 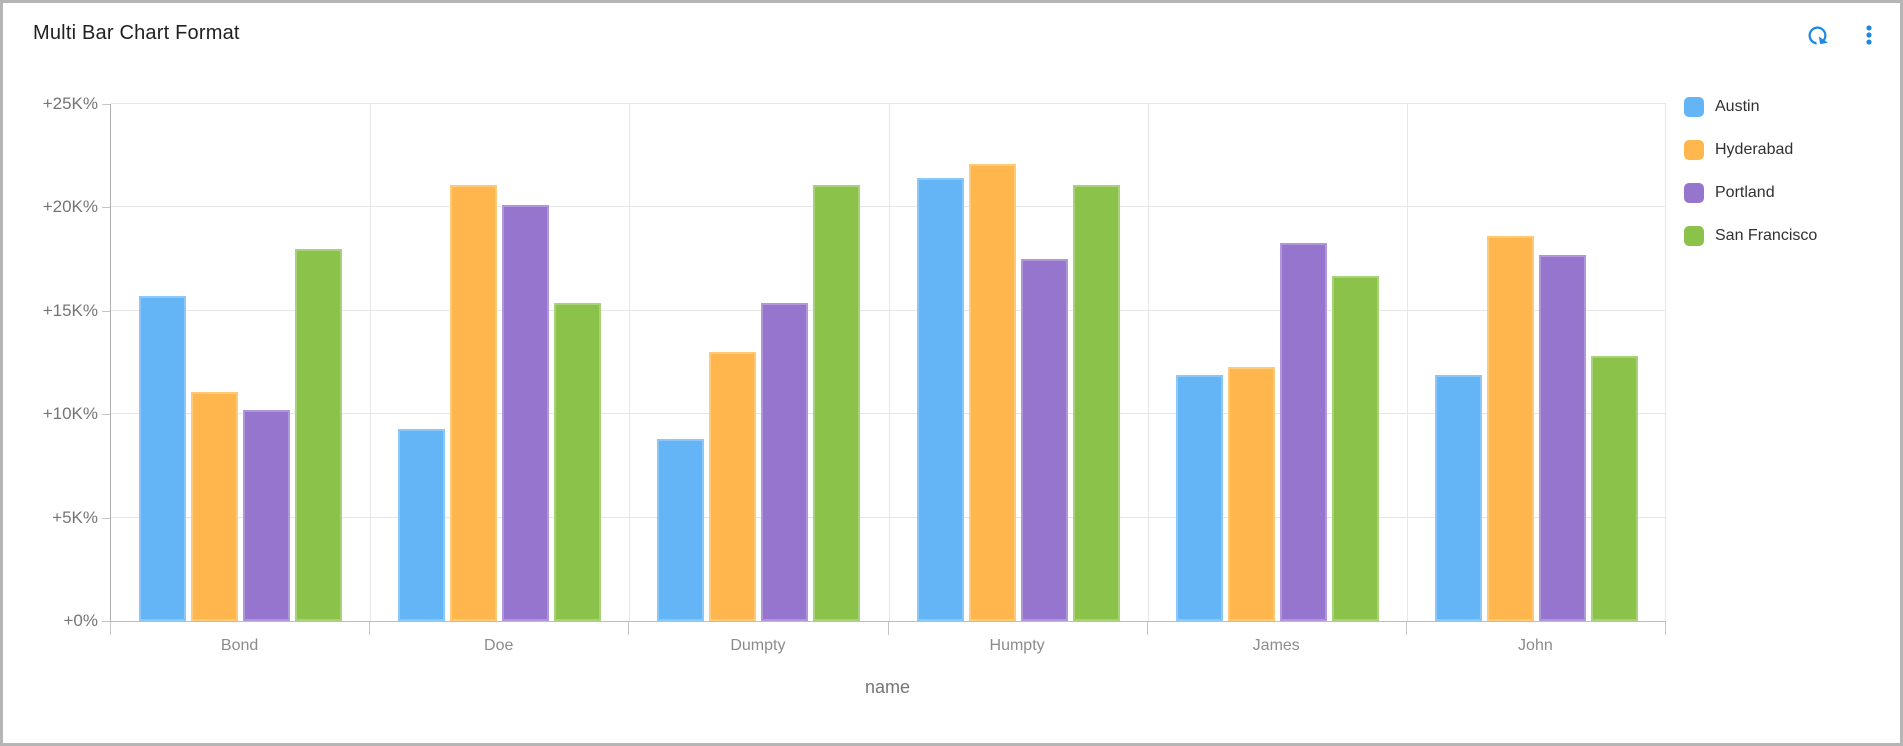 What do you see at coordinates (136, 33) in the screenshot?
I see `widget-title: Multi Bar Chart Format` at bounding box center [136, 33].